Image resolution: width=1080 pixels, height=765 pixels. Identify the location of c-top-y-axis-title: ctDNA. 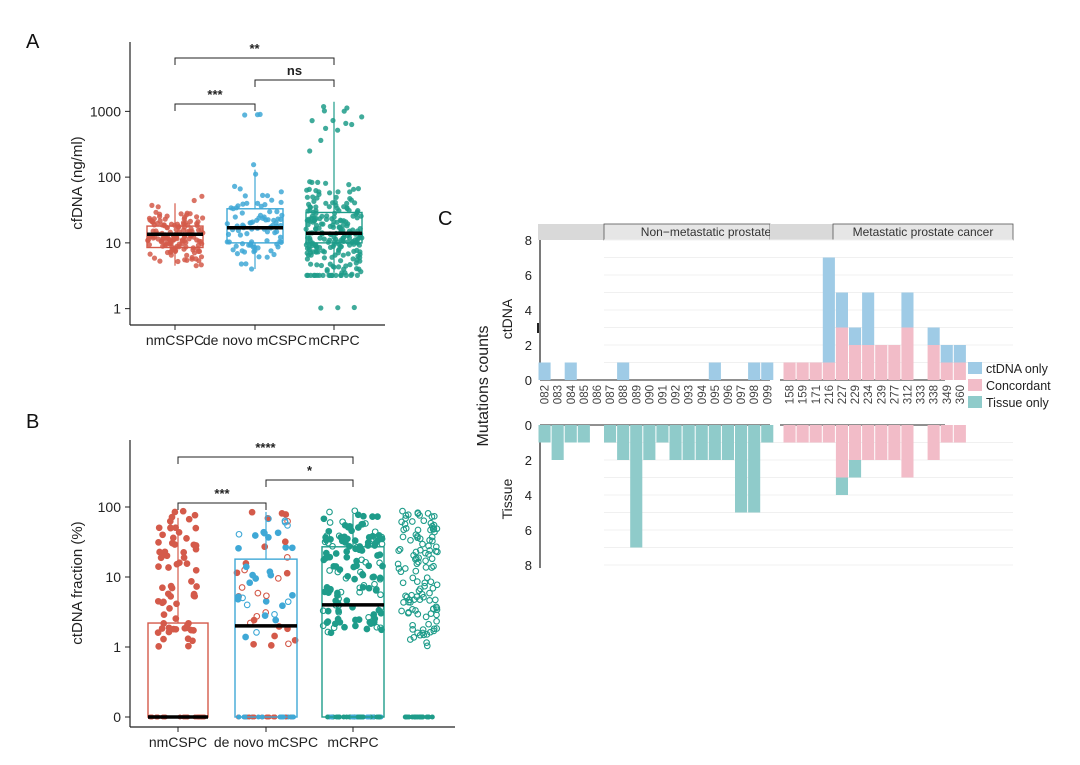
(507, 318).